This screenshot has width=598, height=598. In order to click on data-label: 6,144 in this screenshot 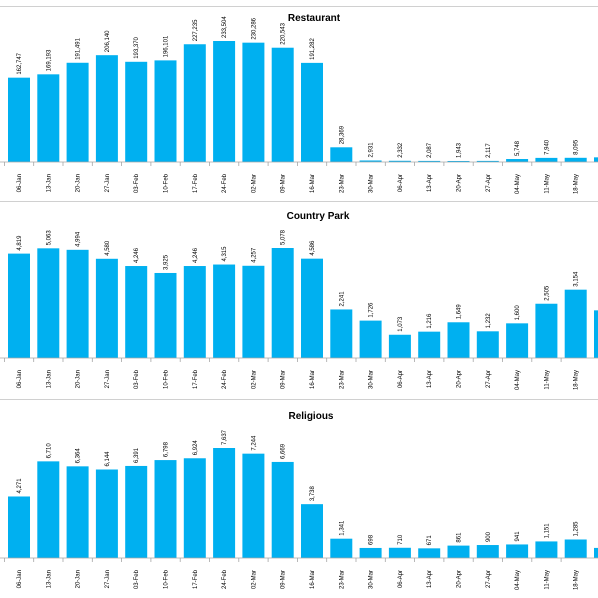, I will do `click(108, 459)`.